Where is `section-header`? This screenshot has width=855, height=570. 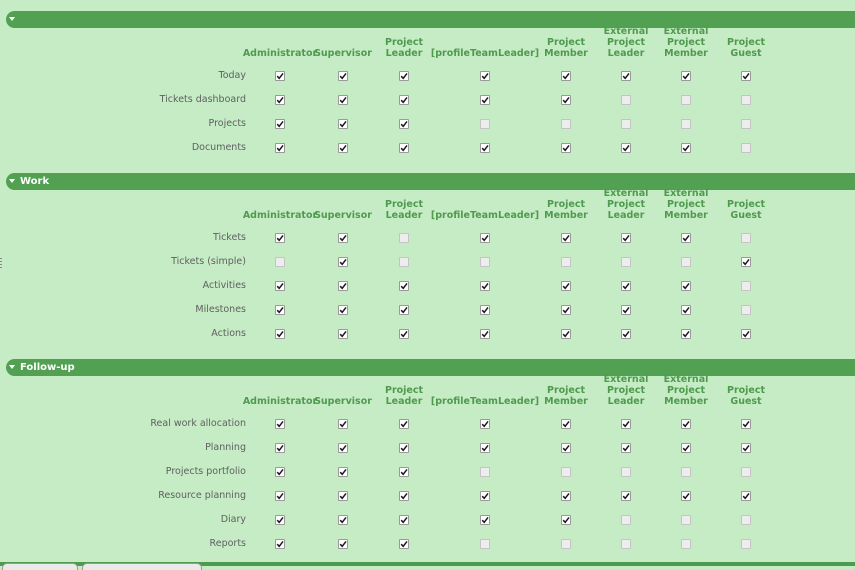
section-header is located at coordinates (430, 19).